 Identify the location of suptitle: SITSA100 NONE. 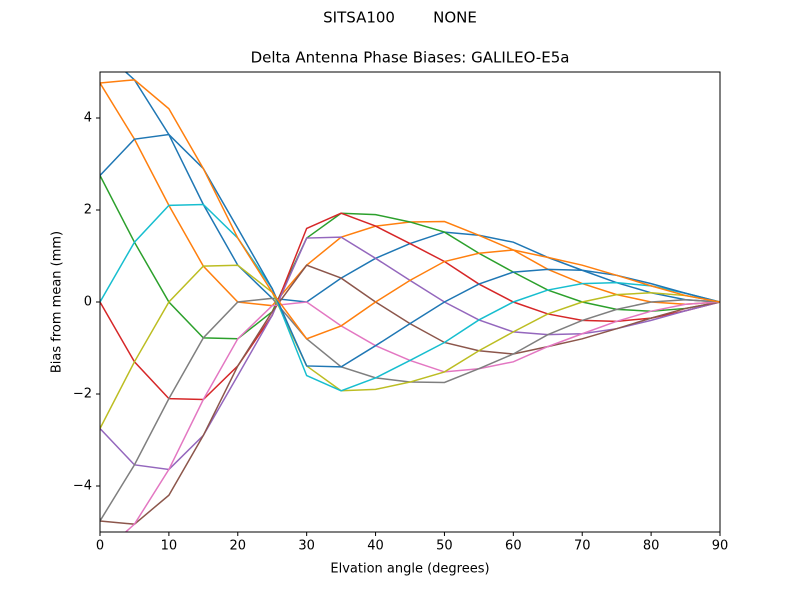
(400, 18).